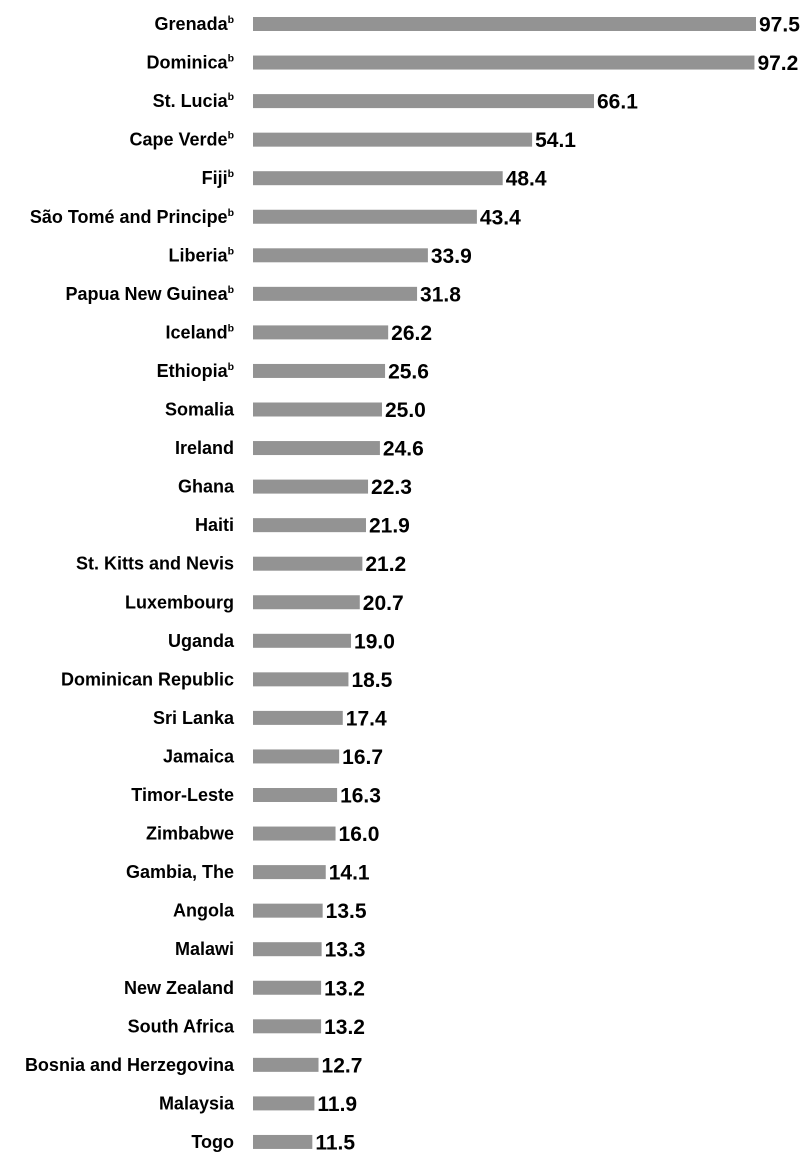 Image resolution: width=808 pixels, height=1170 pixels. What do you see at coordinates (366, 718) in the screenshot?
I see `value-label: 17.4` at bounding box center [366, 718].